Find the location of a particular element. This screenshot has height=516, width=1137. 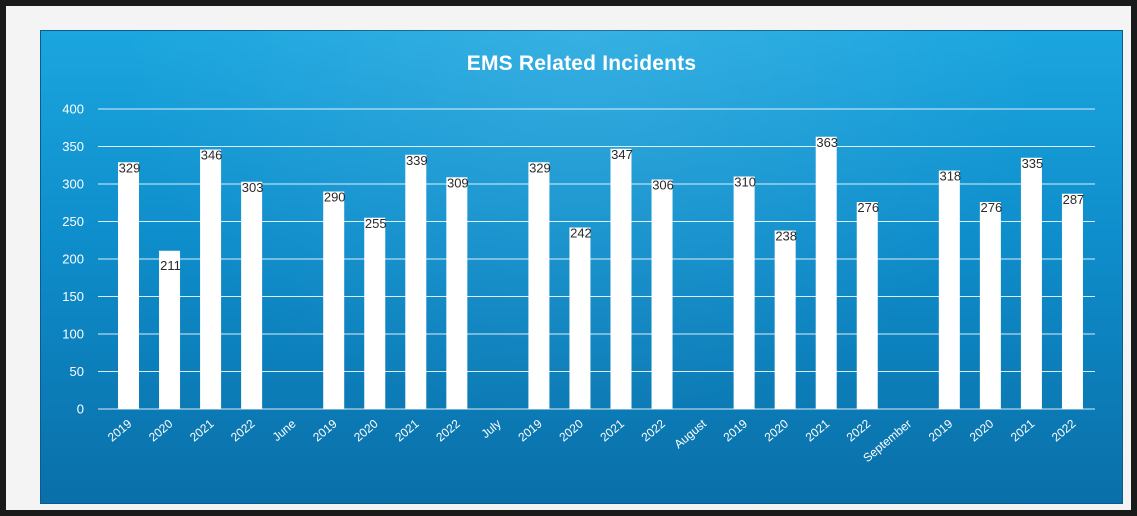

y-axis-ticks: 0 50 100 150 200 250 300 350 400 is located at coordinates (73, 259).